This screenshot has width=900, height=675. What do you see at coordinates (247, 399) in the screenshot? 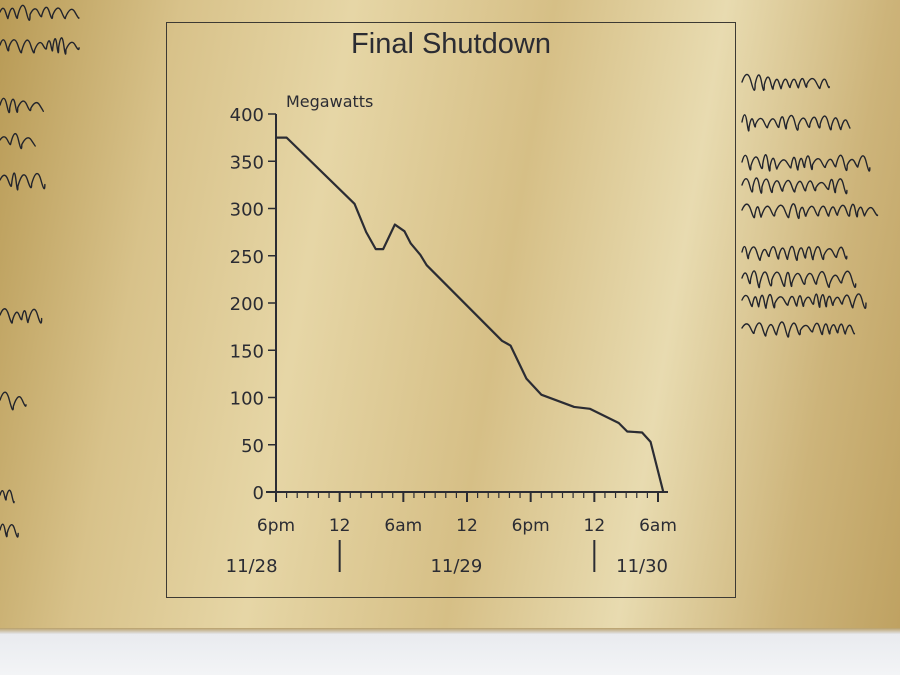
I see `y-tick-label: 100` at bounding box center [247, 399].